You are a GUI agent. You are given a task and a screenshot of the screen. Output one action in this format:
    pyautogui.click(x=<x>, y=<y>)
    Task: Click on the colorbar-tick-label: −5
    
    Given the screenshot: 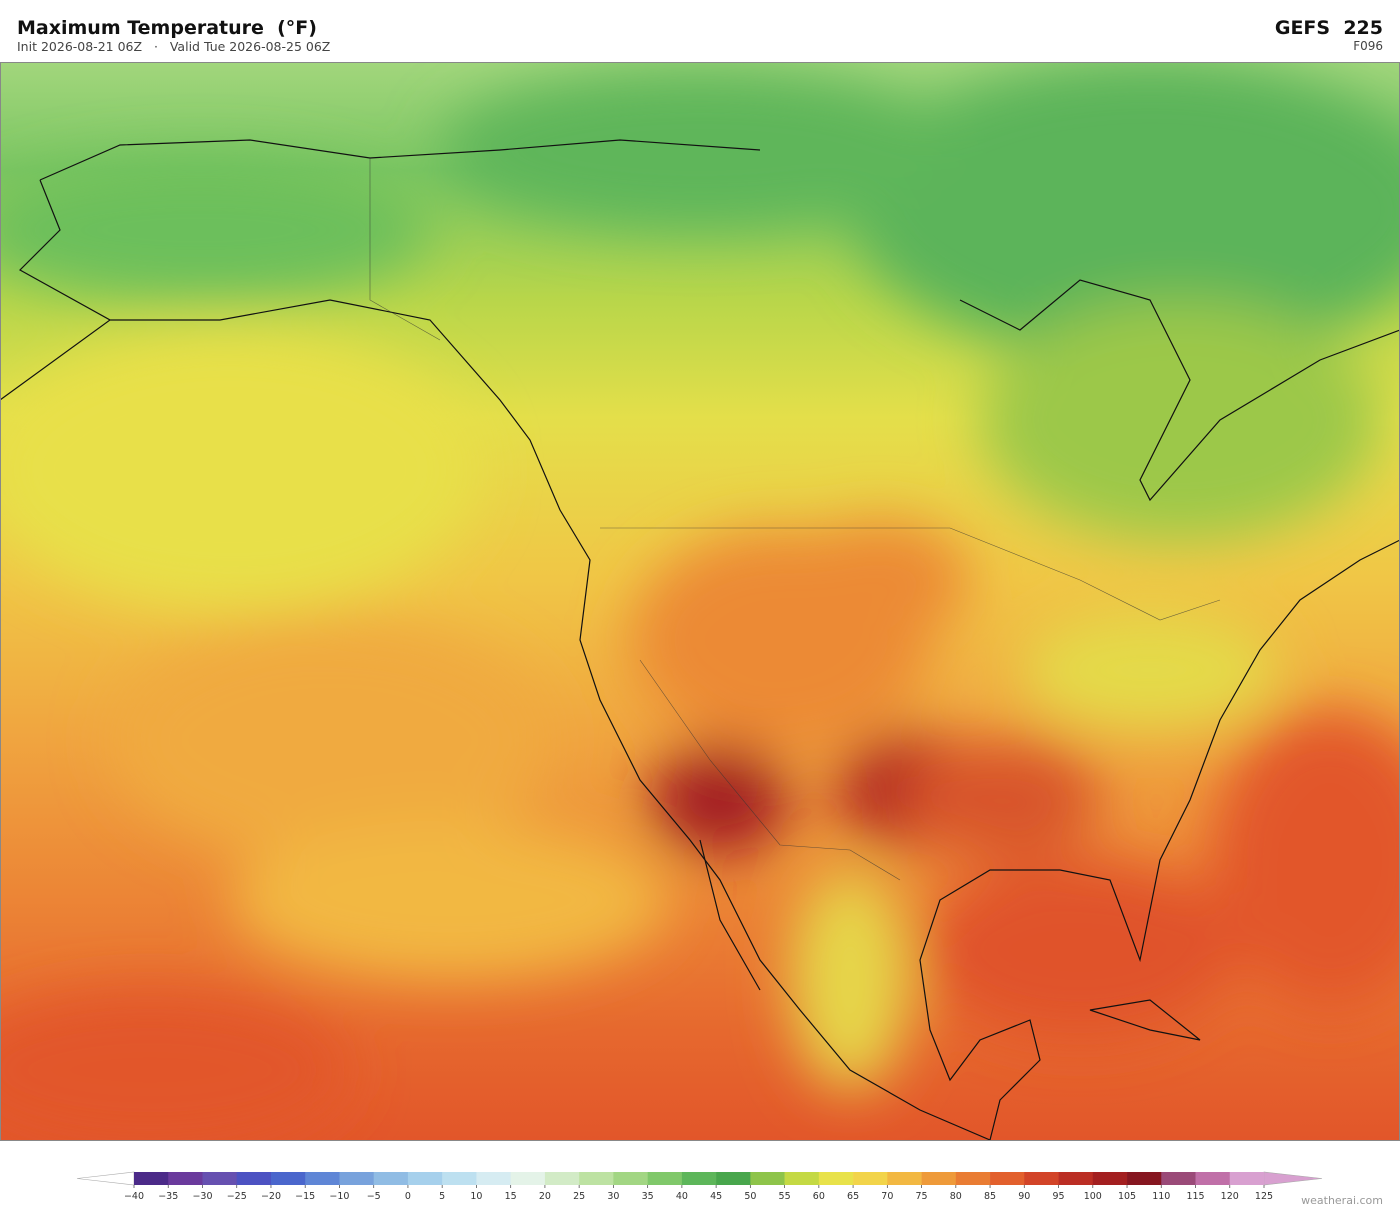 What is the action you would take?
    pyautogui.click(x=374, y=1196)
    